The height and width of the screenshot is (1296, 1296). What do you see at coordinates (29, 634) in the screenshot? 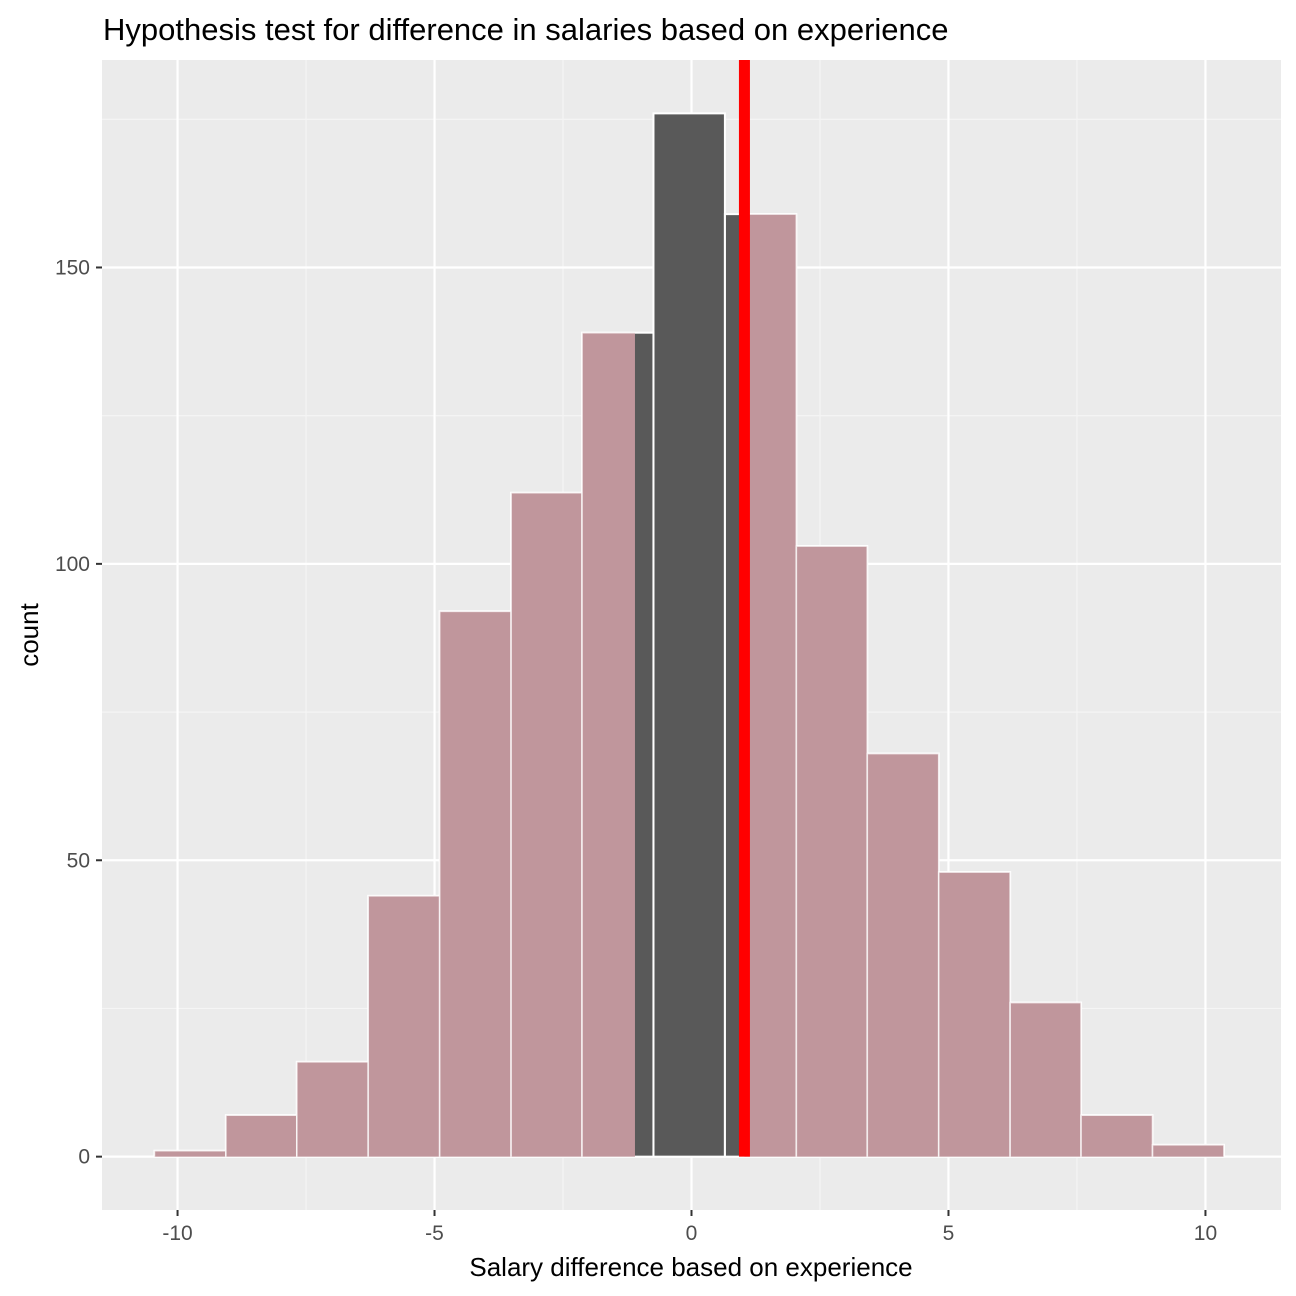
I see `y-axis-title: count` at bounding box center [29, 634].